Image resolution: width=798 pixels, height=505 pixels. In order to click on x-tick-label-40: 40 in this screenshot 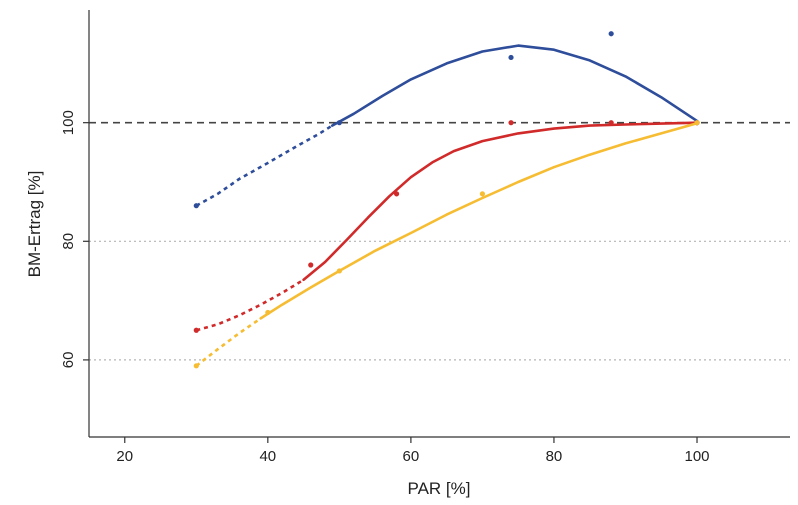, I will do `click(267, 456)`.